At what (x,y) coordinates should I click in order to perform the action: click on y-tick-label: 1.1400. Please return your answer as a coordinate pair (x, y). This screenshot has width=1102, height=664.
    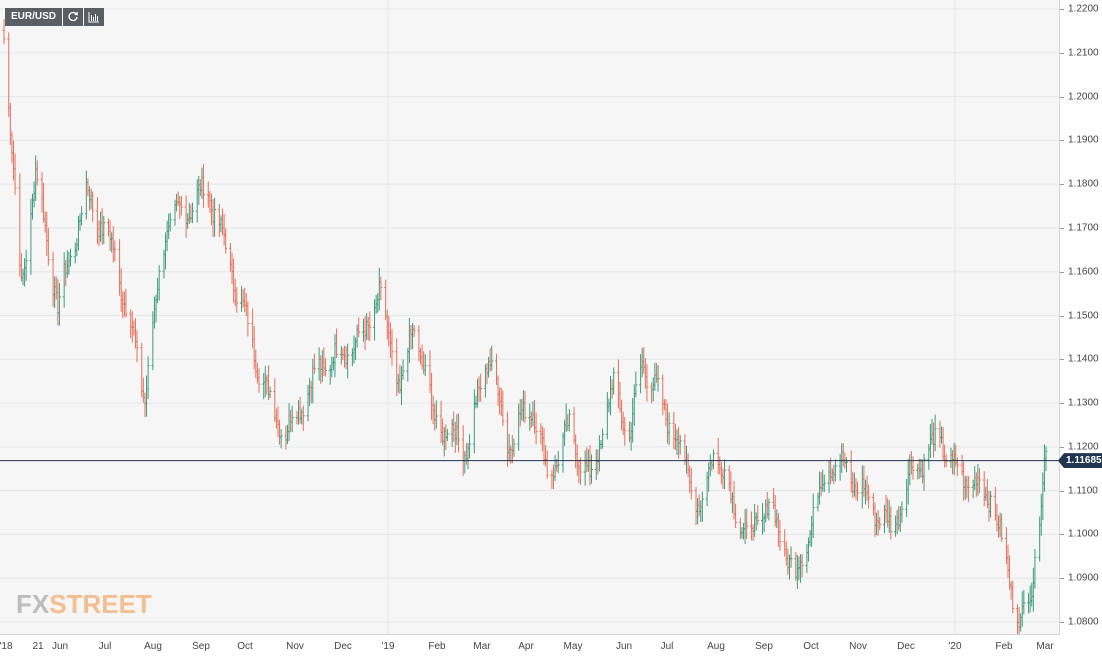
    Looking at the image, I should click on (1083, 359).